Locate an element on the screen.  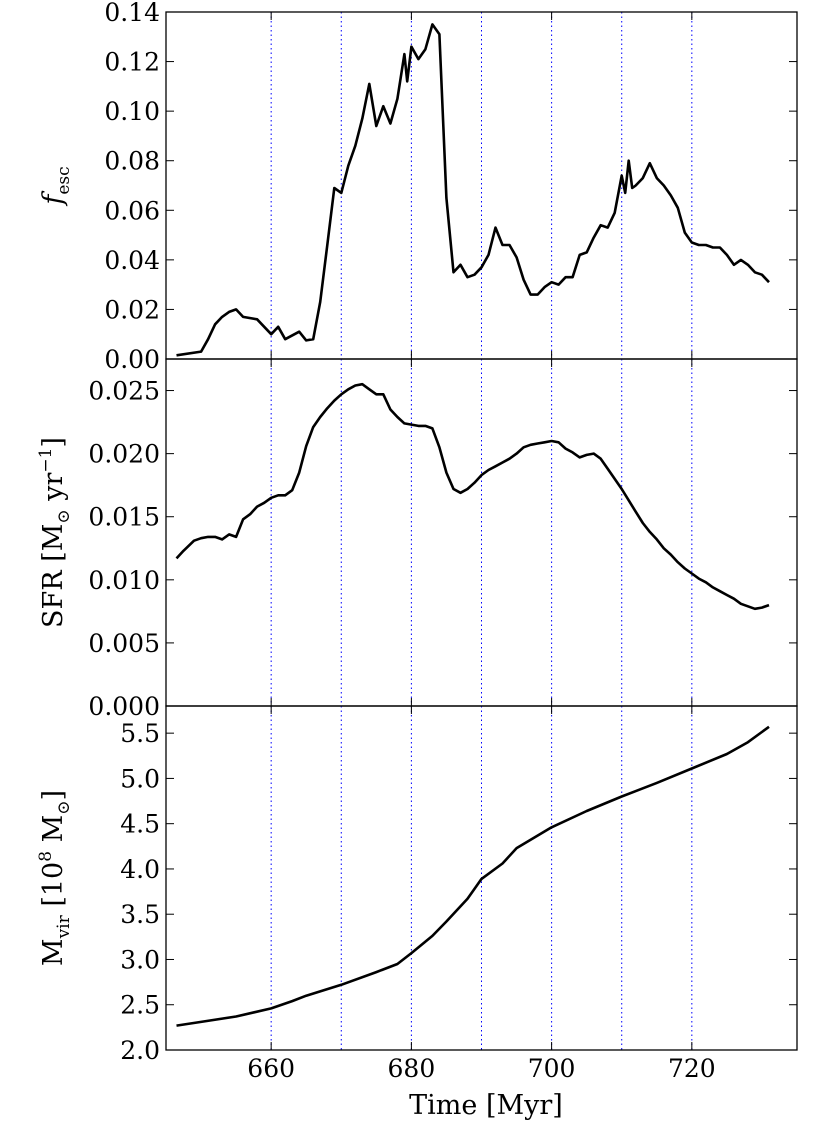
x-tick-label: 660 is located at coordinates (271, 1068).